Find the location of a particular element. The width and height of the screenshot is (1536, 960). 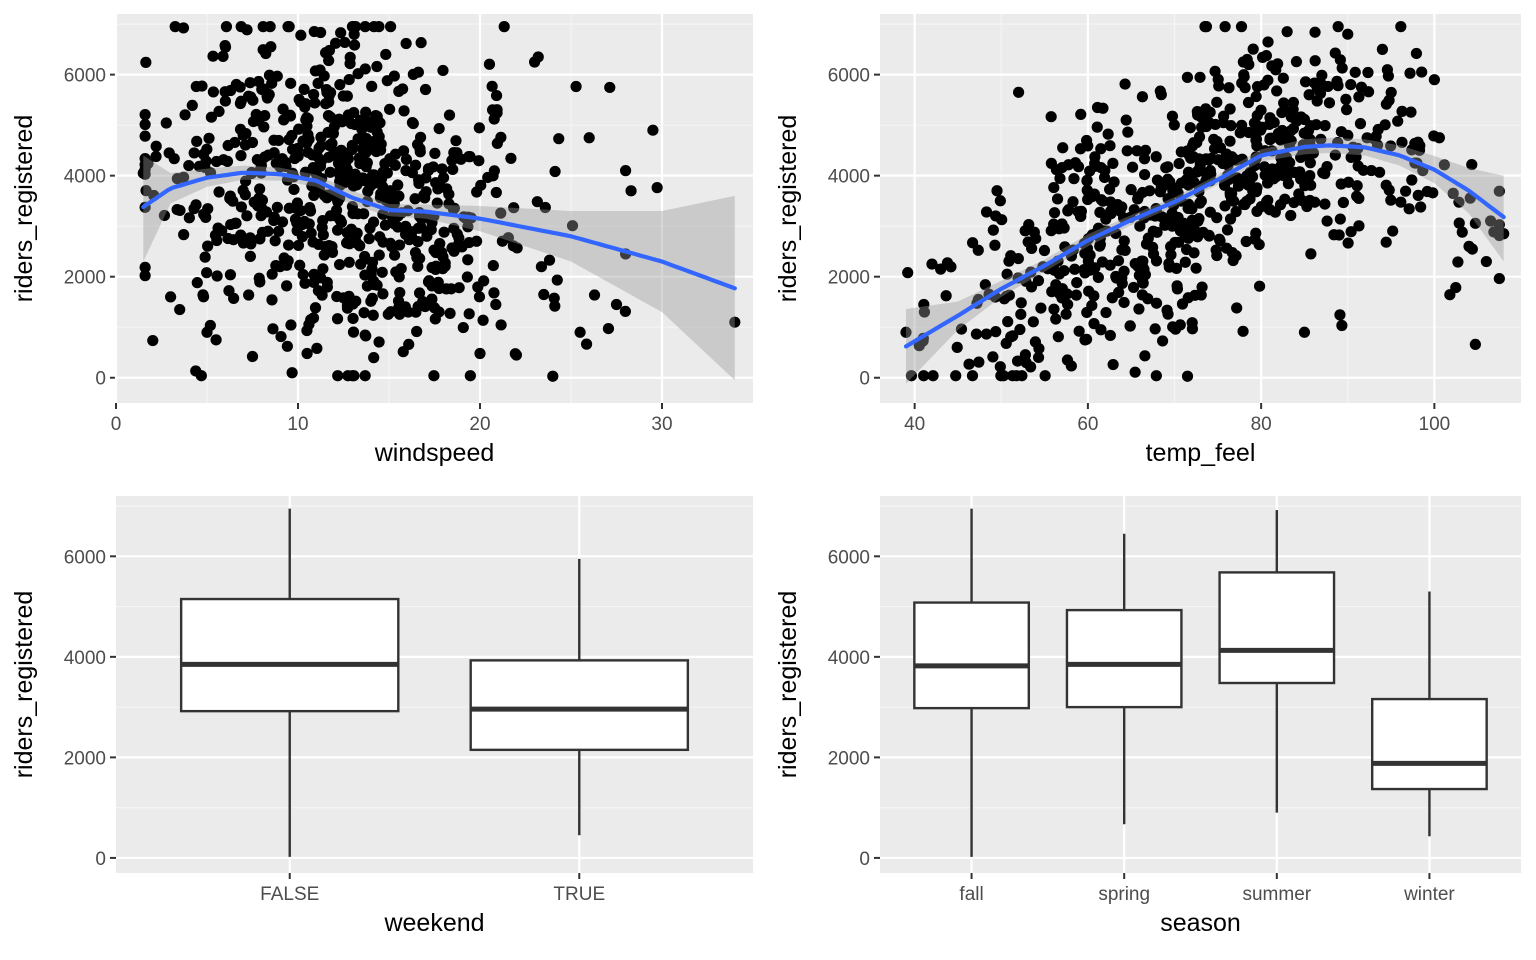

season-x-axis-title: season is located at coordinates (1200, 923).